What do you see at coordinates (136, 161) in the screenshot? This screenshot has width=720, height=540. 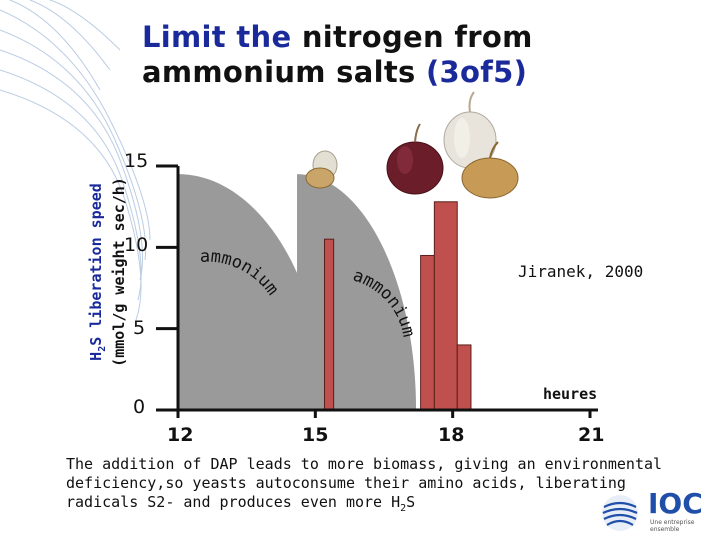 I see `y-tick-label: 15` at bounding box center [136, 161].